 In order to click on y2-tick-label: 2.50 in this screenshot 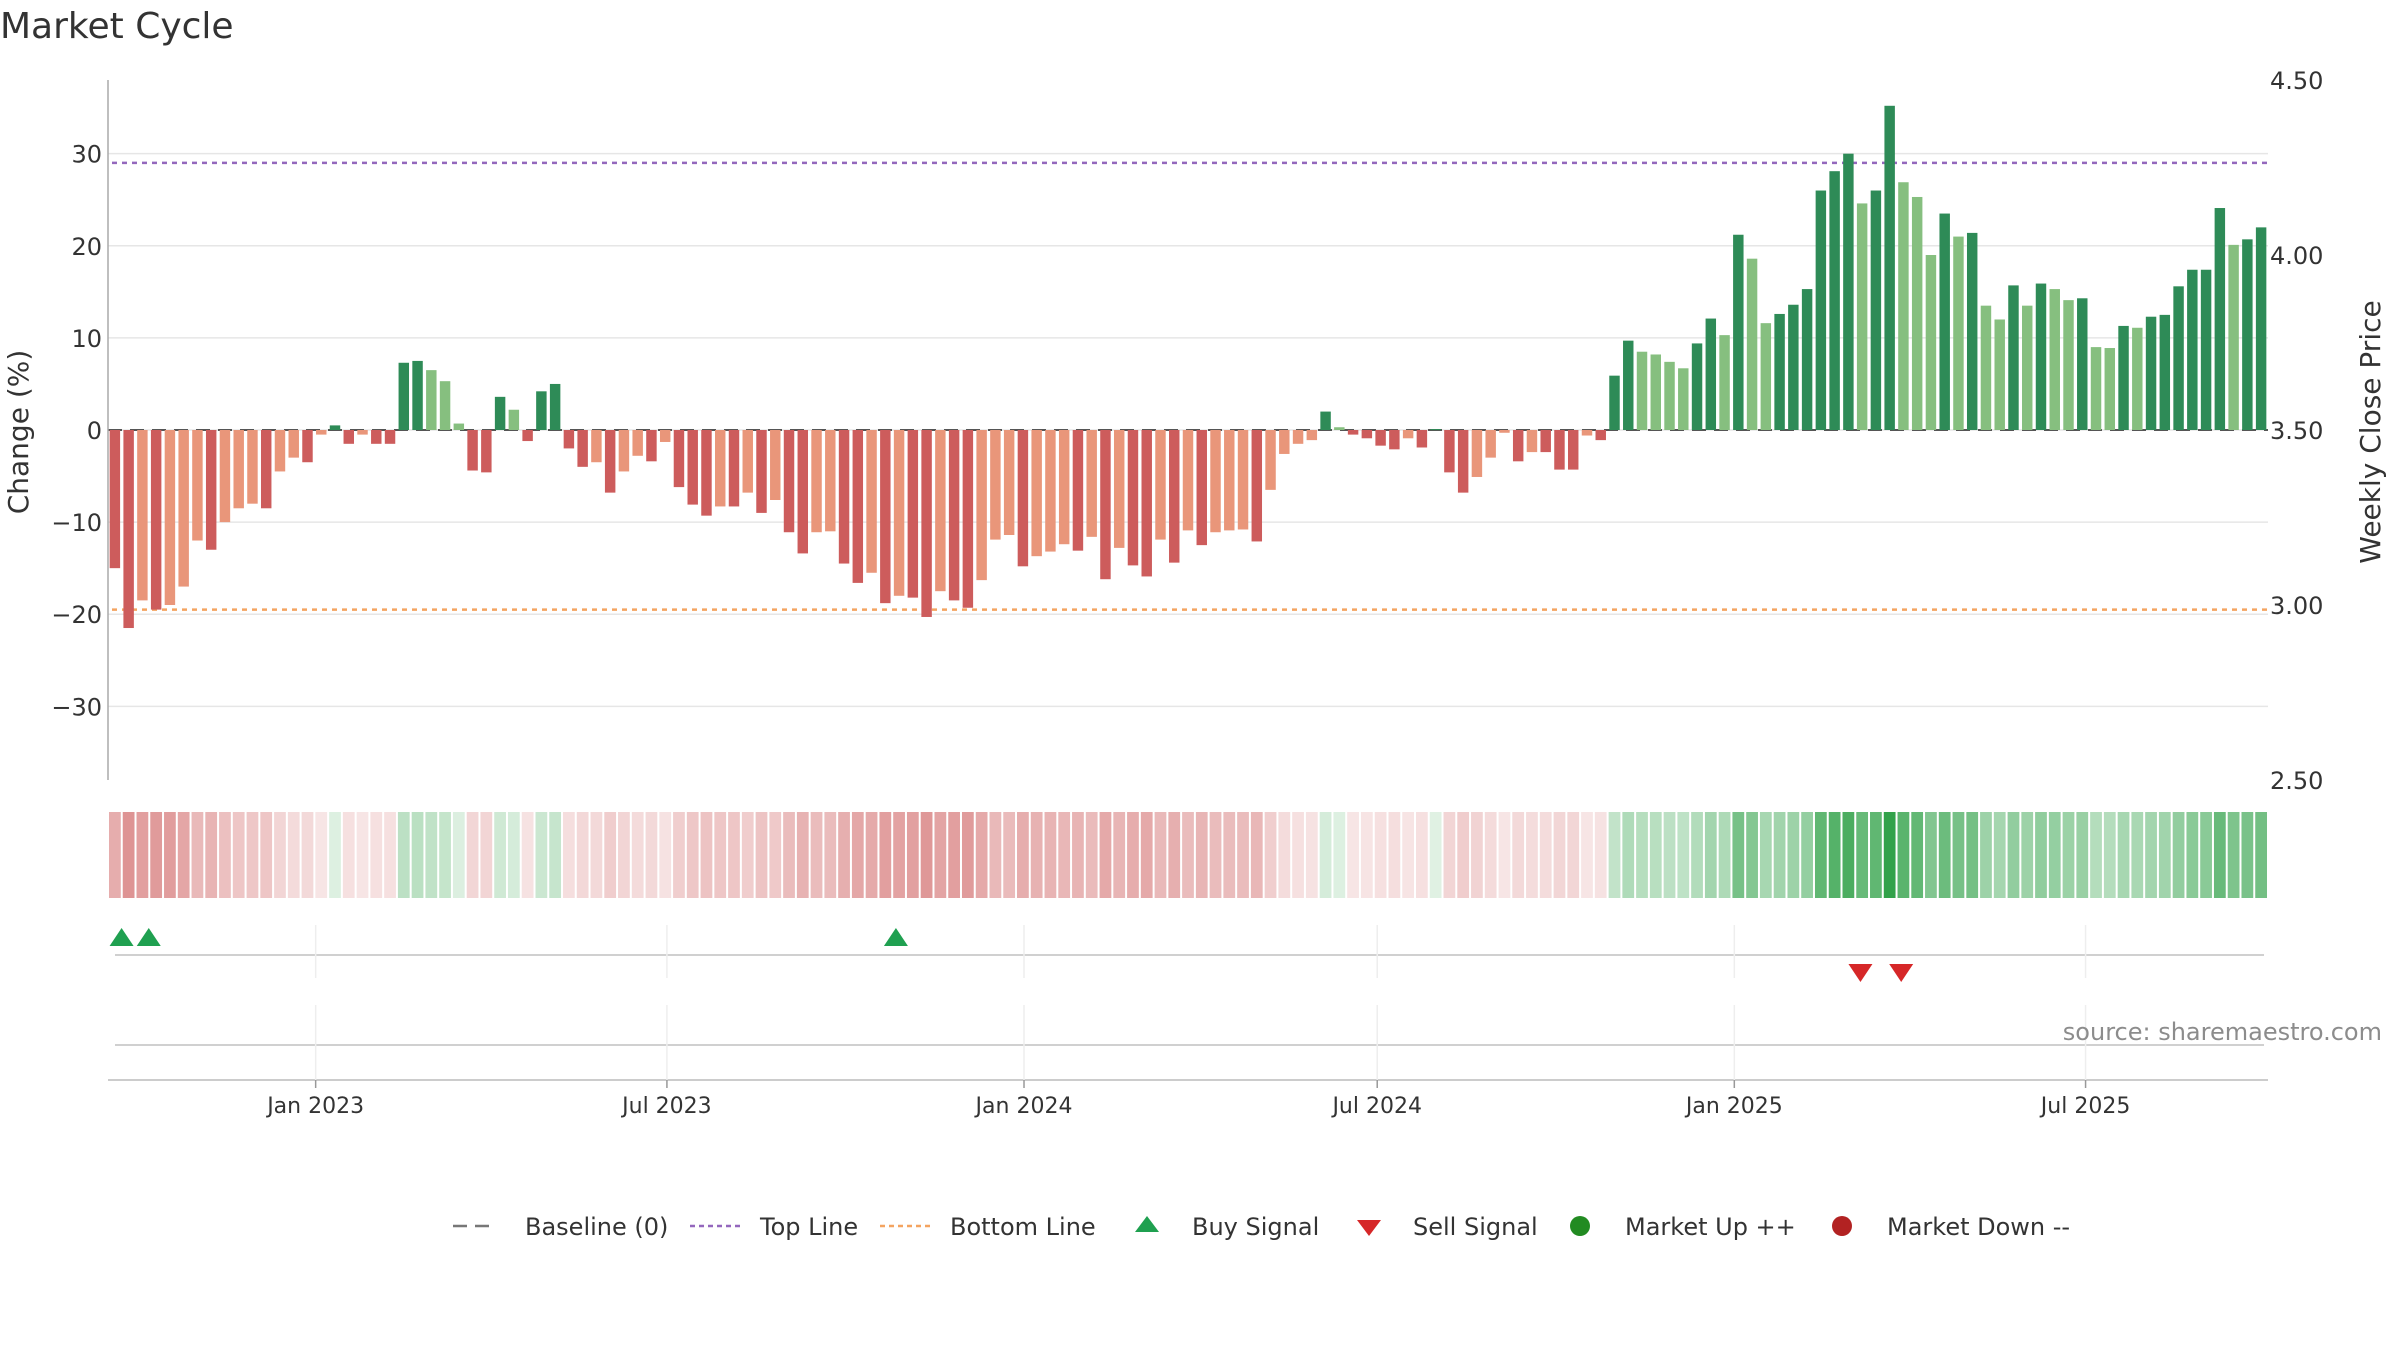, I will do `click(2296, 781)`.